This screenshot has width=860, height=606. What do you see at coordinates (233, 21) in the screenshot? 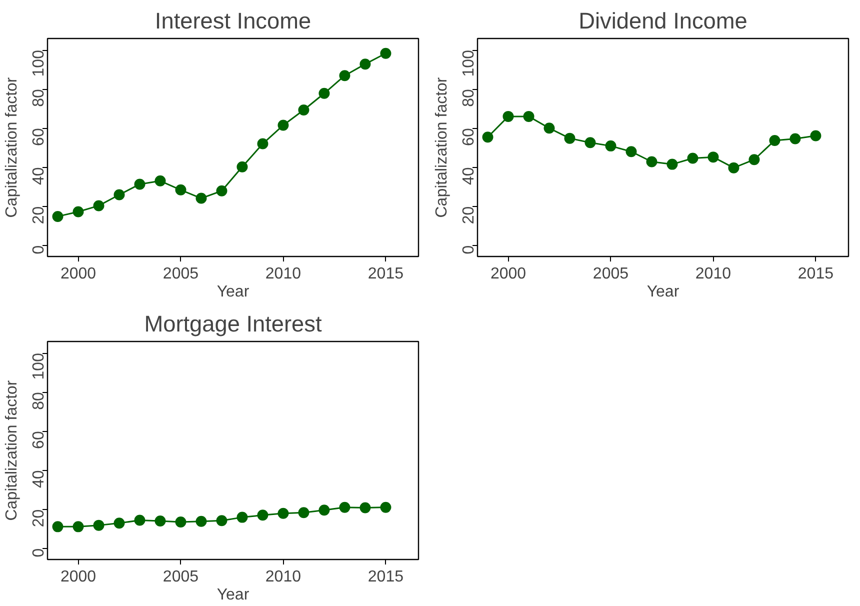
I see `chart-title: Interest Income` at bounding box center [233, 21].